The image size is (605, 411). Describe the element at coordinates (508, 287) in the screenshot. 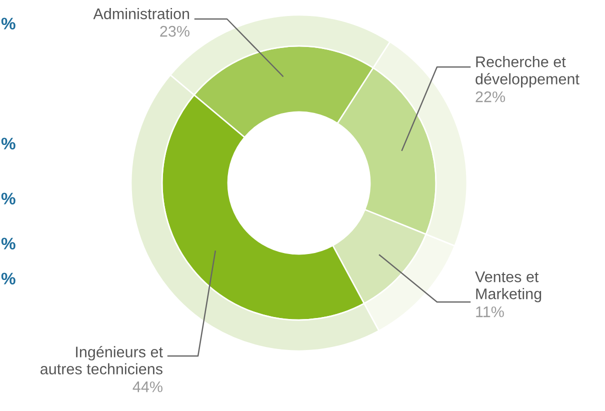

I see `slice-label: Ventes et Marketing` at that location.